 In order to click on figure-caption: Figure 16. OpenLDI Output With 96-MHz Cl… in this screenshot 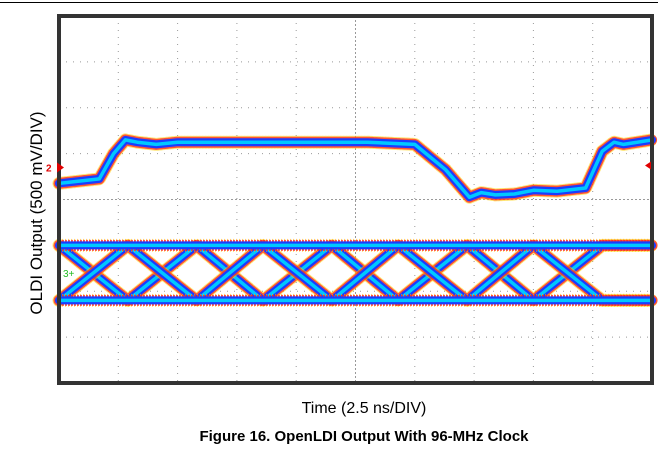, I will do `click(364, 436)`.